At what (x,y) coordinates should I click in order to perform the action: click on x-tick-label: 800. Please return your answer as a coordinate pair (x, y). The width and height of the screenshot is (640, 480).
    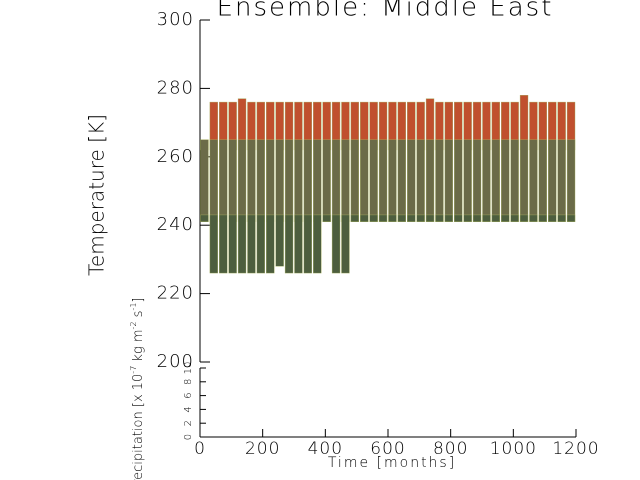
    Looking at the image, I should click on (450, 449).